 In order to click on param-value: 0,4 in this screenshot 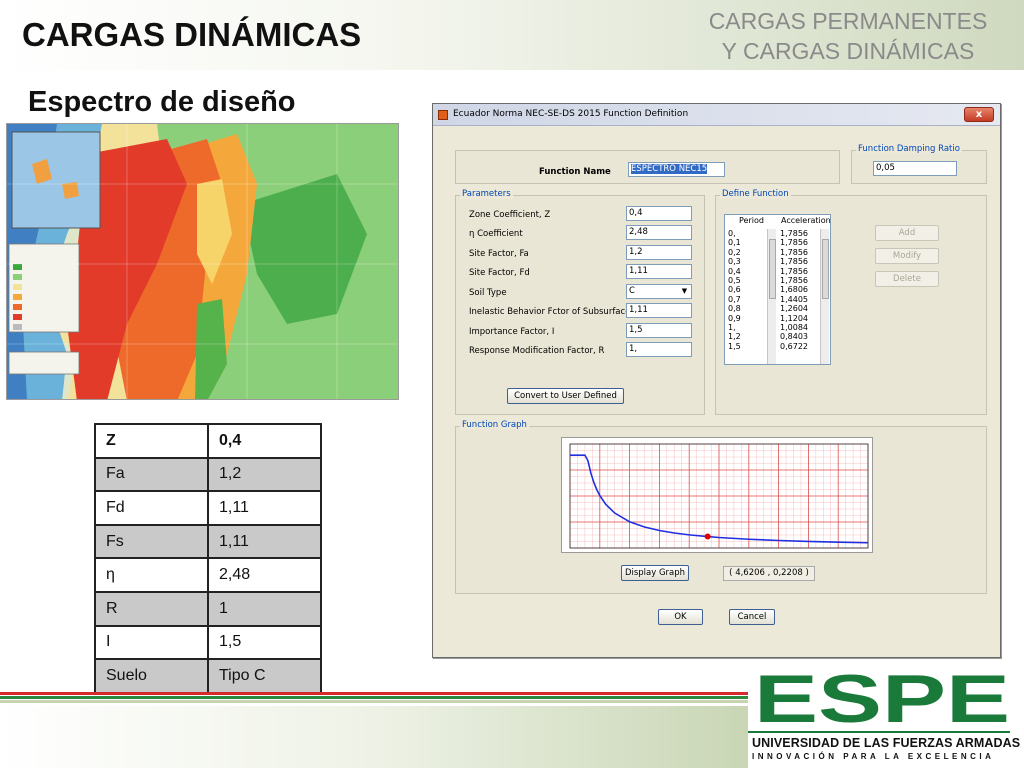, I will do `click(264, 441)`.